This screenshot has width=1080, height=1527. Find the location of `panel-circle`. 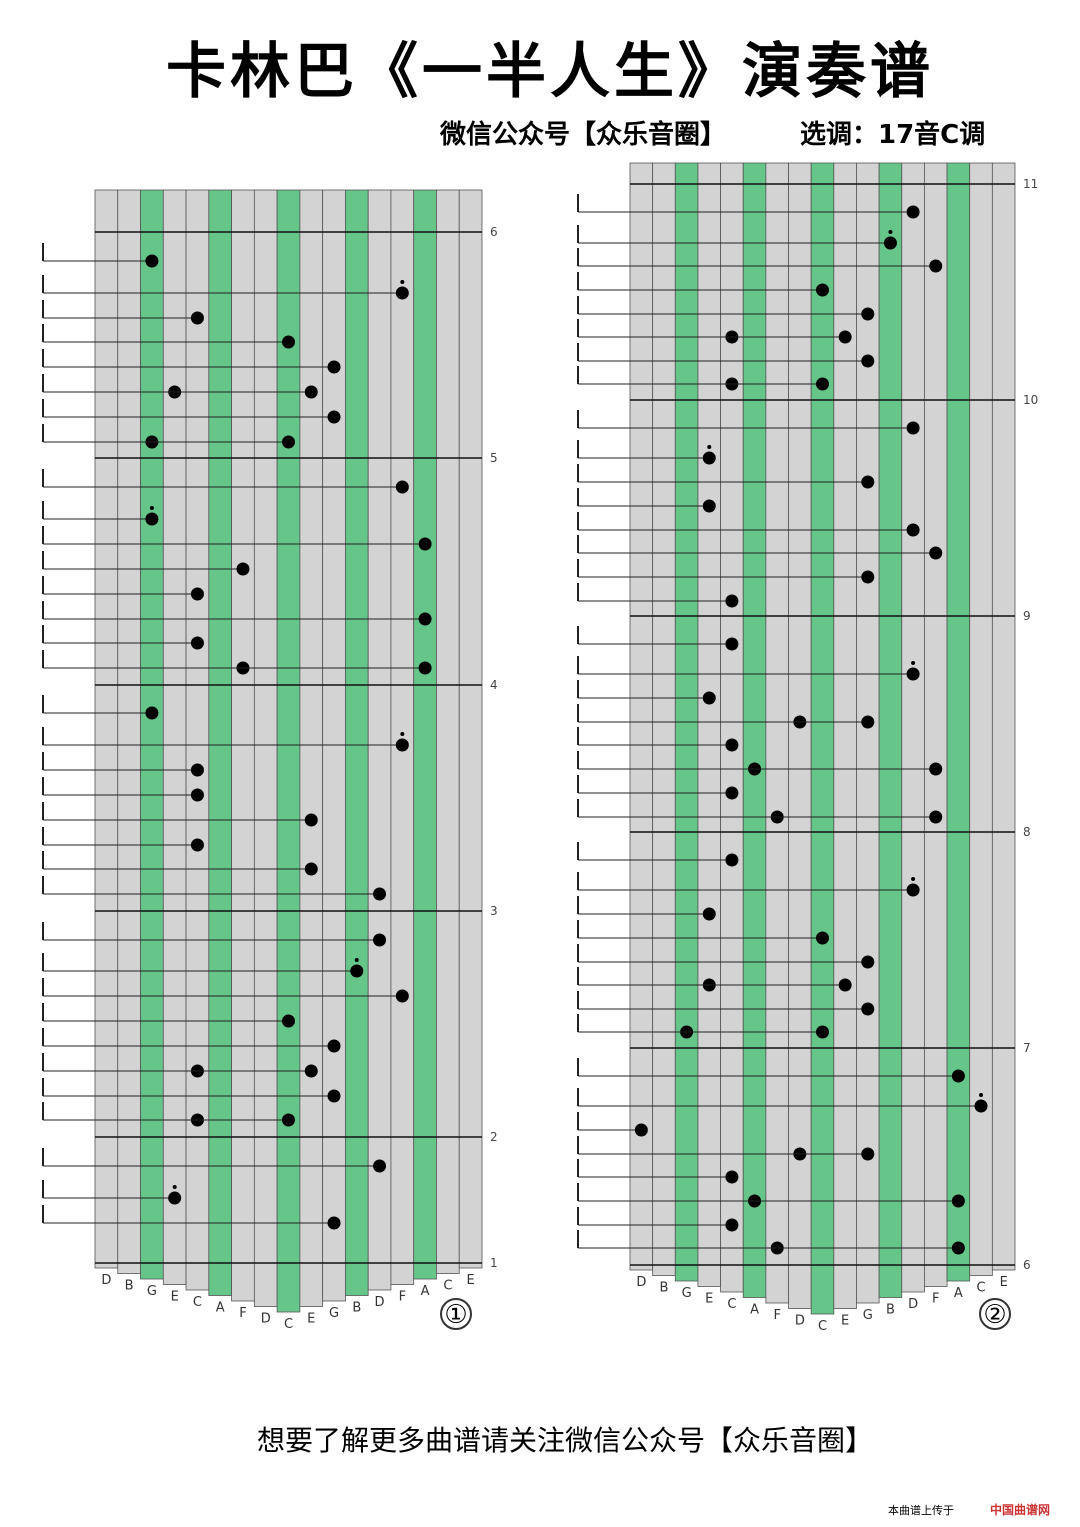

panel-circle is located at coordinates (456, 1314).